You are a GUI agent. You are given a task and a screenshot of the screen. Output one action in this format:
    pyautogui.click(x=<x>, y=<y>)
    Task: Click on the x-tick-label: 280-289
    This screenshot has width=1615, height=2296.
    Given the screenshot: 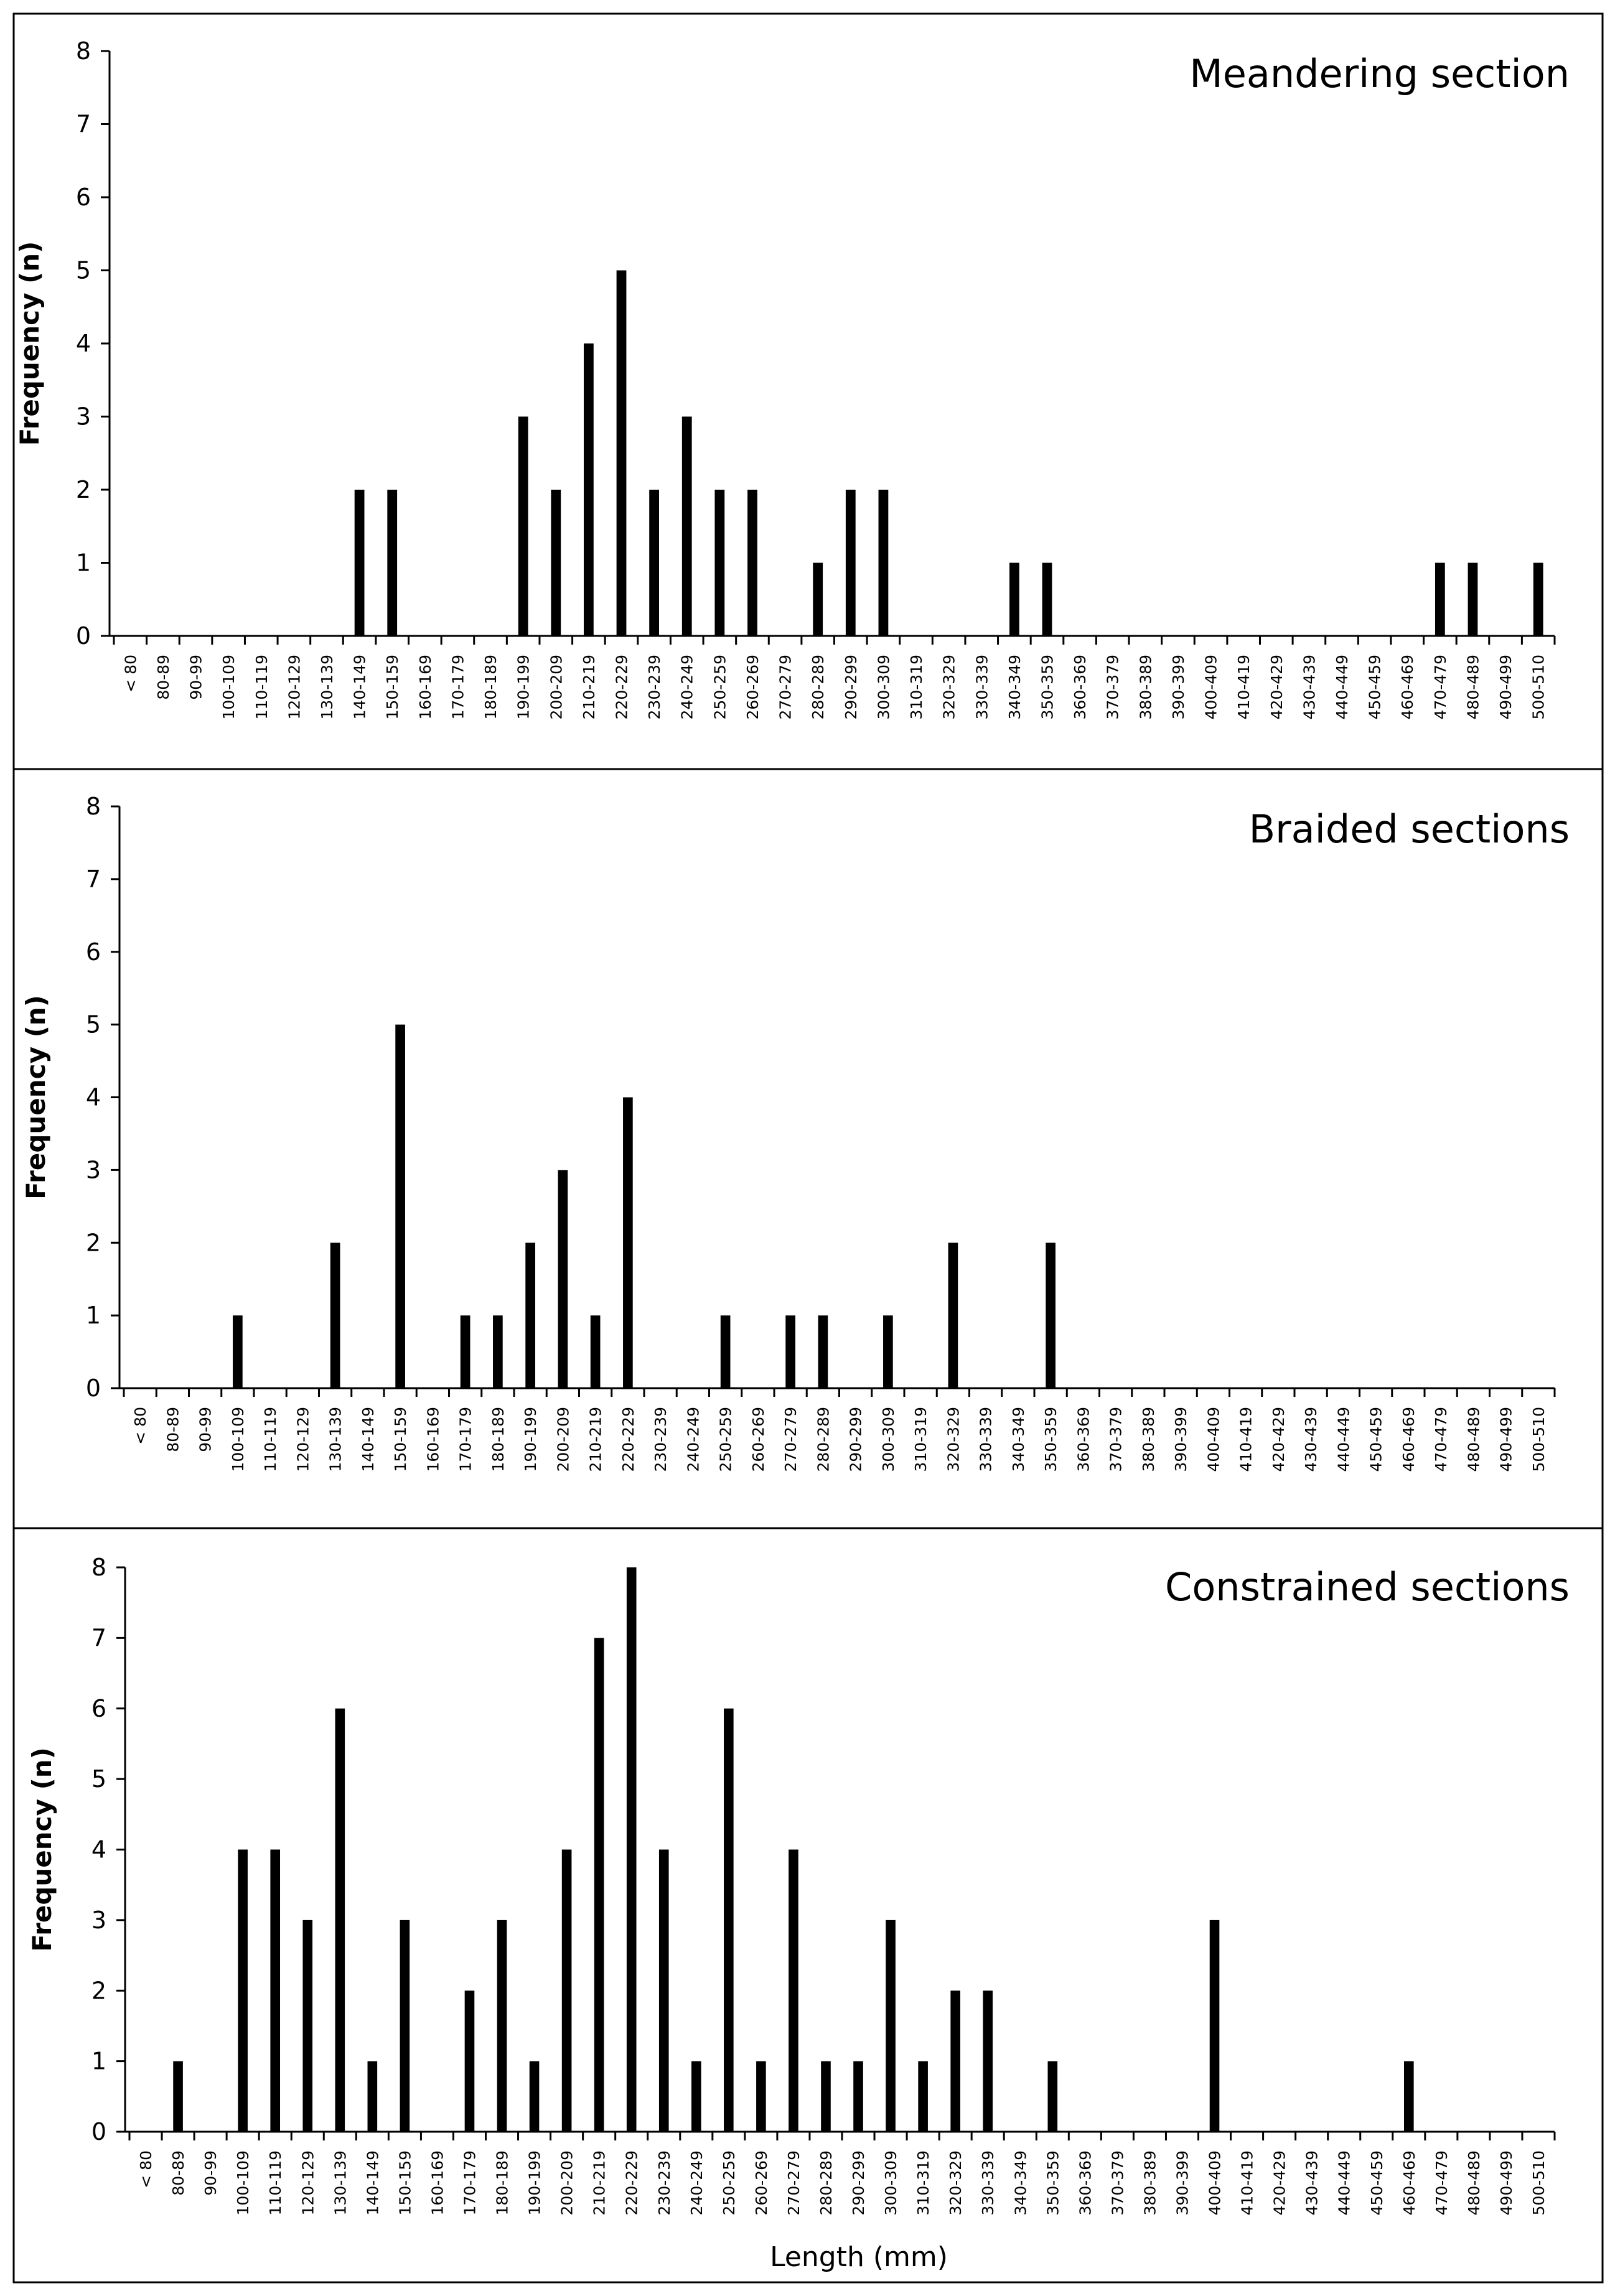 What is the action you would take?
    pyautogui.click(x=826, y=2182)
    